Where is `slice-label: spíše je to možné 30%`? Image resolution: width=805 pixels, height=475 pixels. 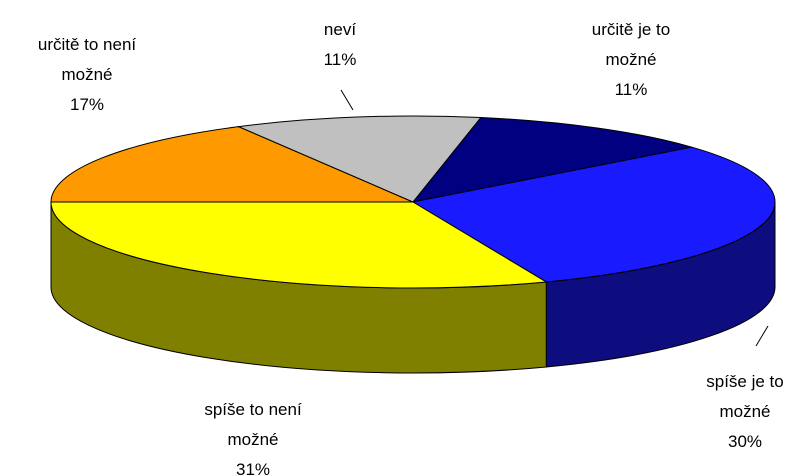
slice-label: spíše je to možné 30% is located at coordinates (742, 412).